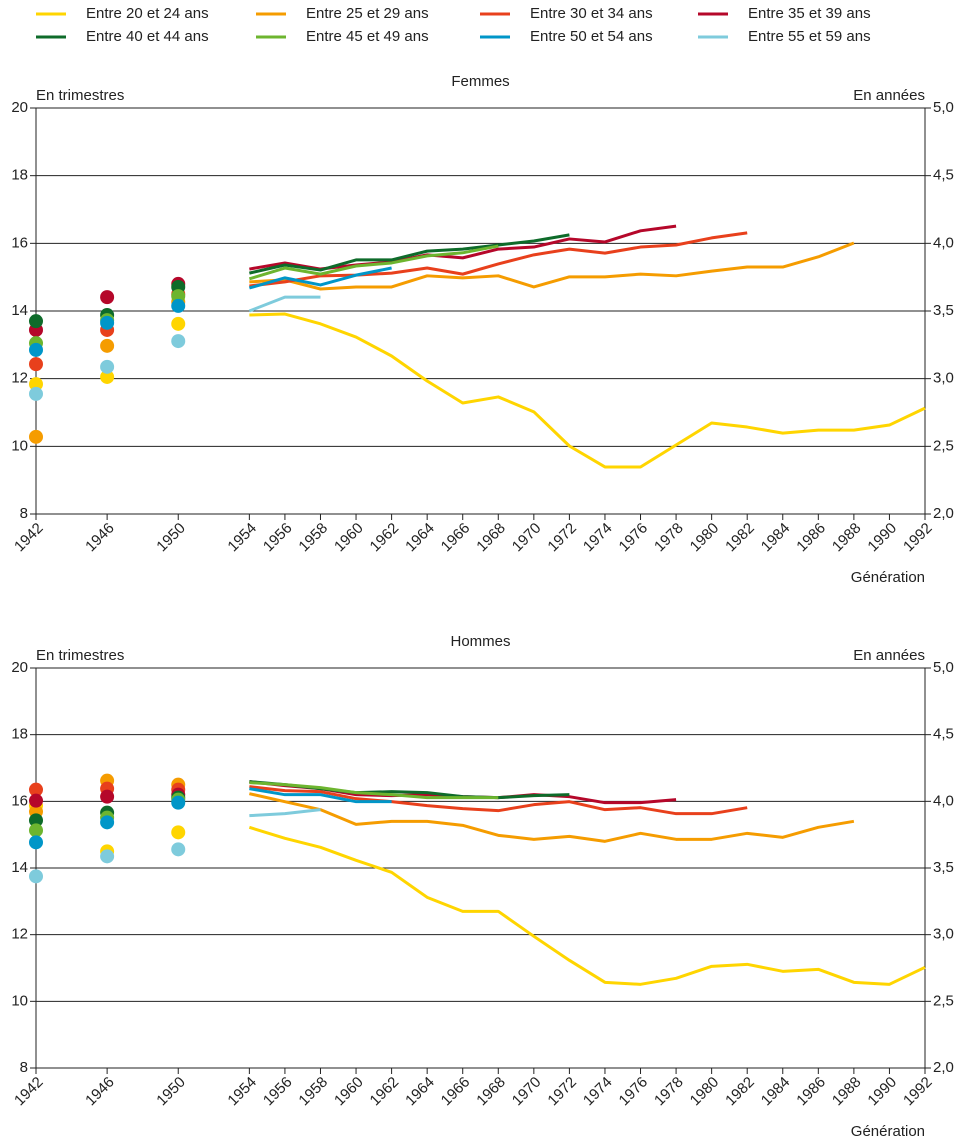 The image size is (962, 1146). What do you see at coordinates (943, 1000) in the screenshot?
I see `y2-tick-label: 2,5` at bounding box center [943, 1000].